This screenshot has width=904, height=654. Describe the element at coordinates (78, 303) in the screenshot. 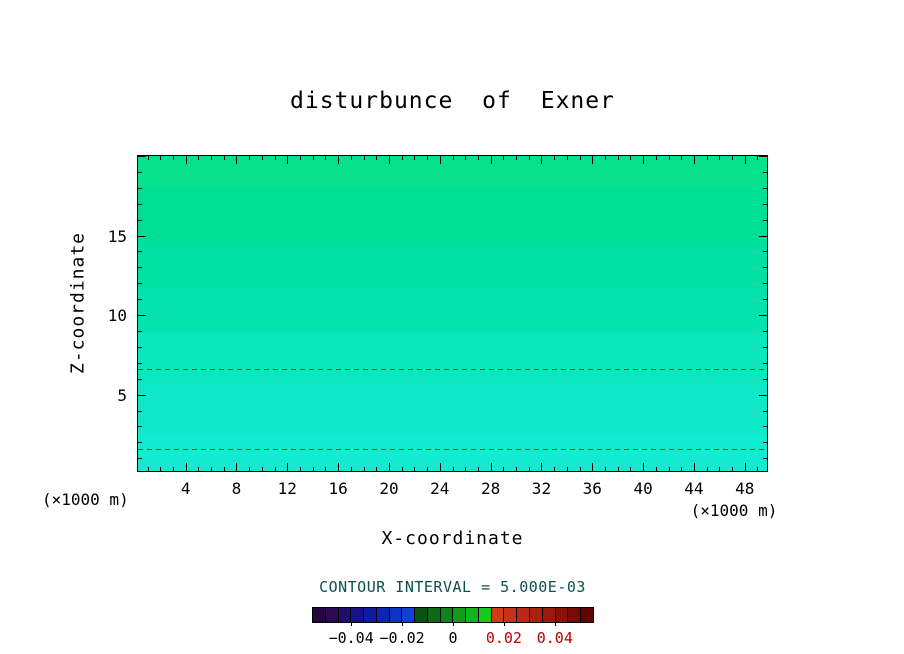

I see `y-axis-title: Z-coordinate` at that location.